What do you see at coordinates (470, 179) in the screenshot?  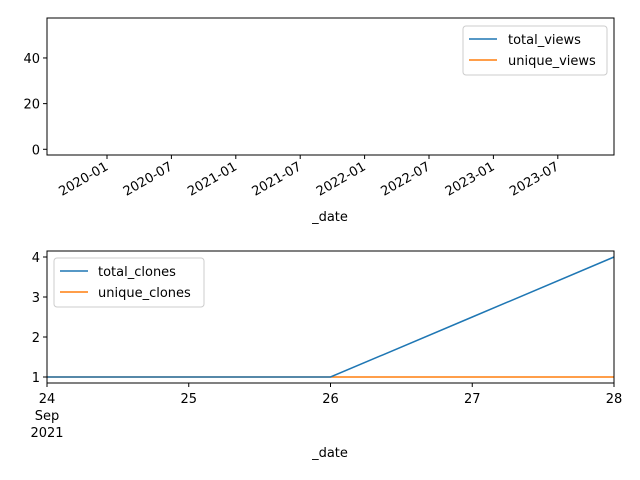 I see `views-x-tick-label: 2023-01` at bounding box center [470, 179].